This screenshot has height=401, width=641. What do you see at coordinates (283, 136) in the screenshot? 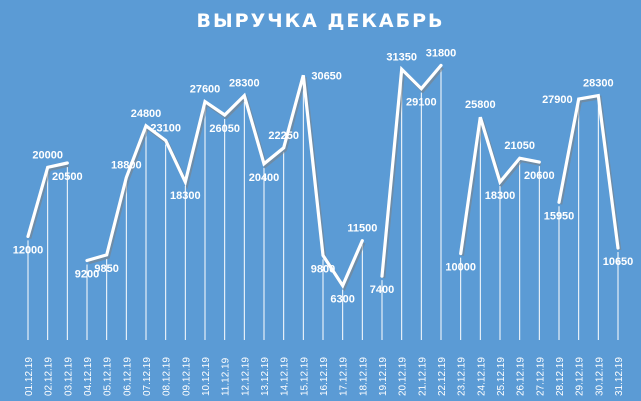
I see `data-label: 22250` at bounding box center [283, 136].